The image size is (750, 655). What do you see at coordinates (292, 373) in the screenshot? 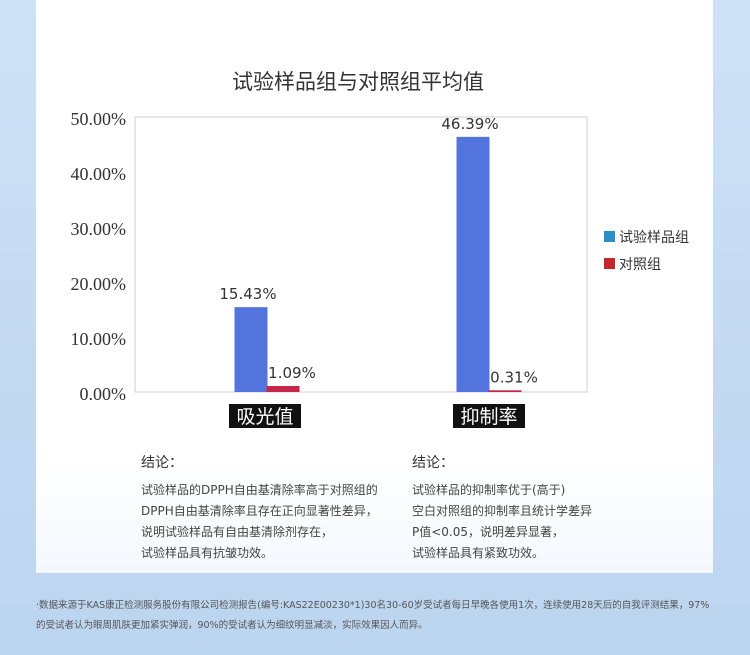
I see `bar-data-label: 1.09%` at bounding box center [292, 373].